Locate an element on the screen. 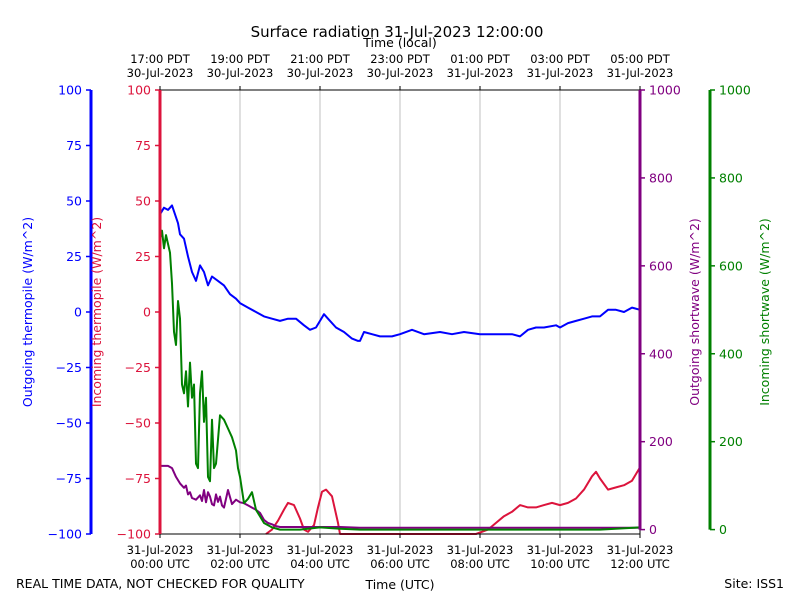  tick-label-outgoing_shortwave-2: 400 is located at coordinates (661, 353).